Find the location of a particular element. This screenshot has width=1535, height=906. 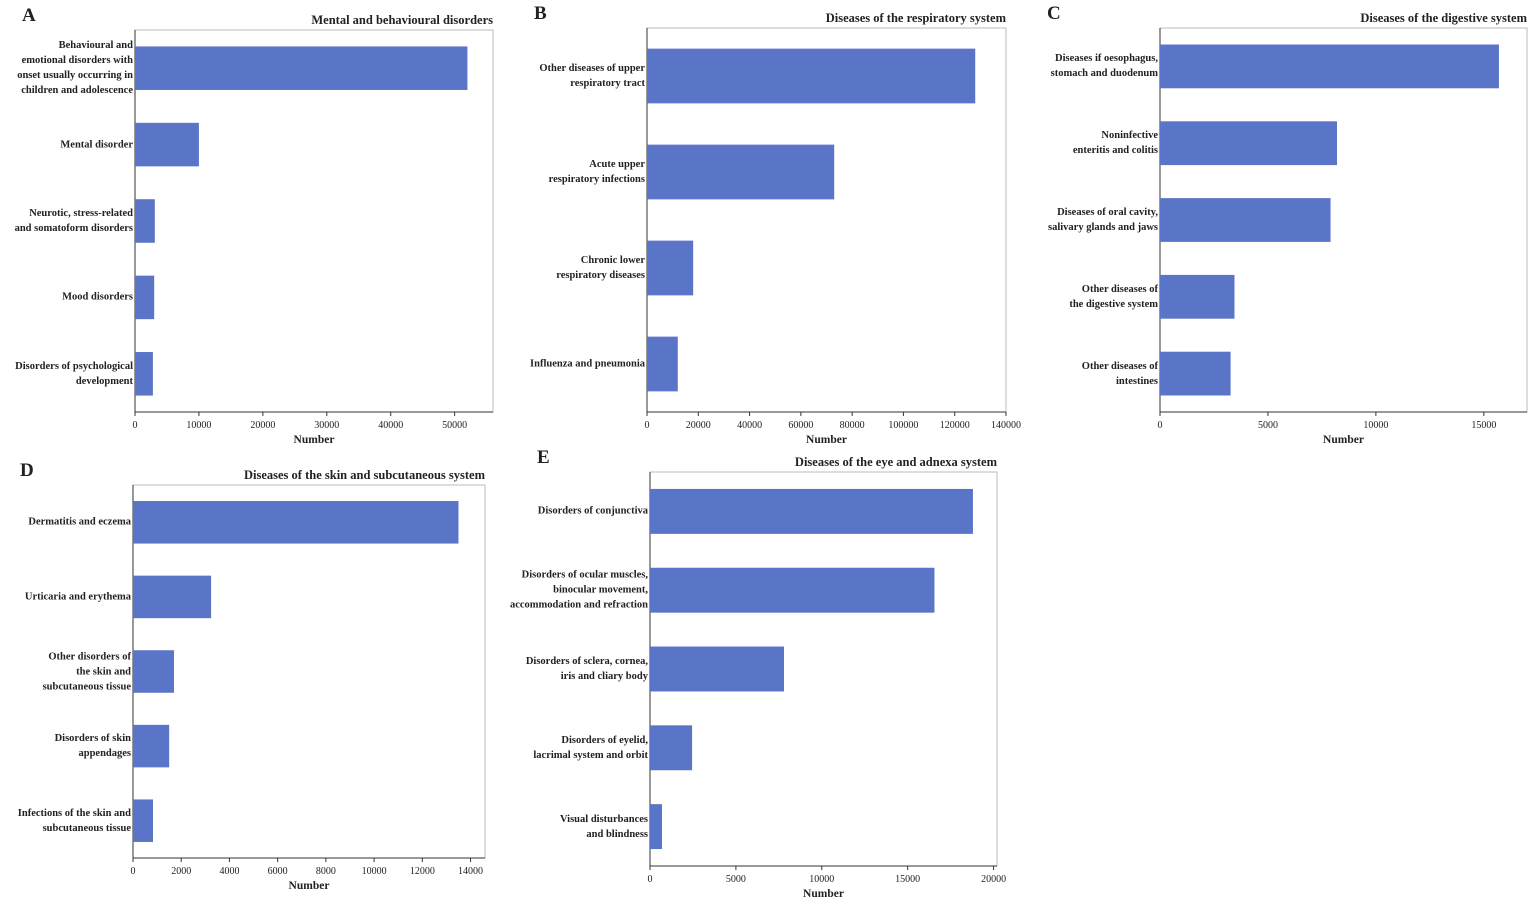

y-tick-label: Disorders of skin appendages is located at coordinates (92, 746).